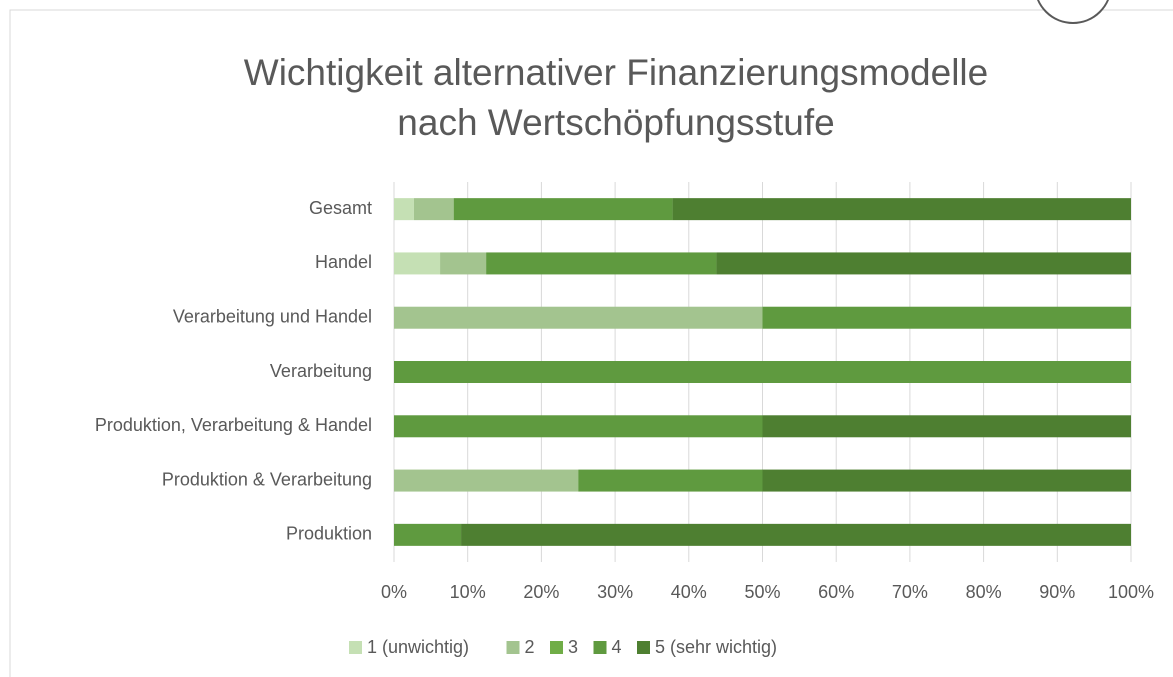 Image resolution: width=1173 pixels, height=677 pixels. Describe the element at coordinates (836, 592) in the screenshot. I see `x-tick-label: 60%` at that location.